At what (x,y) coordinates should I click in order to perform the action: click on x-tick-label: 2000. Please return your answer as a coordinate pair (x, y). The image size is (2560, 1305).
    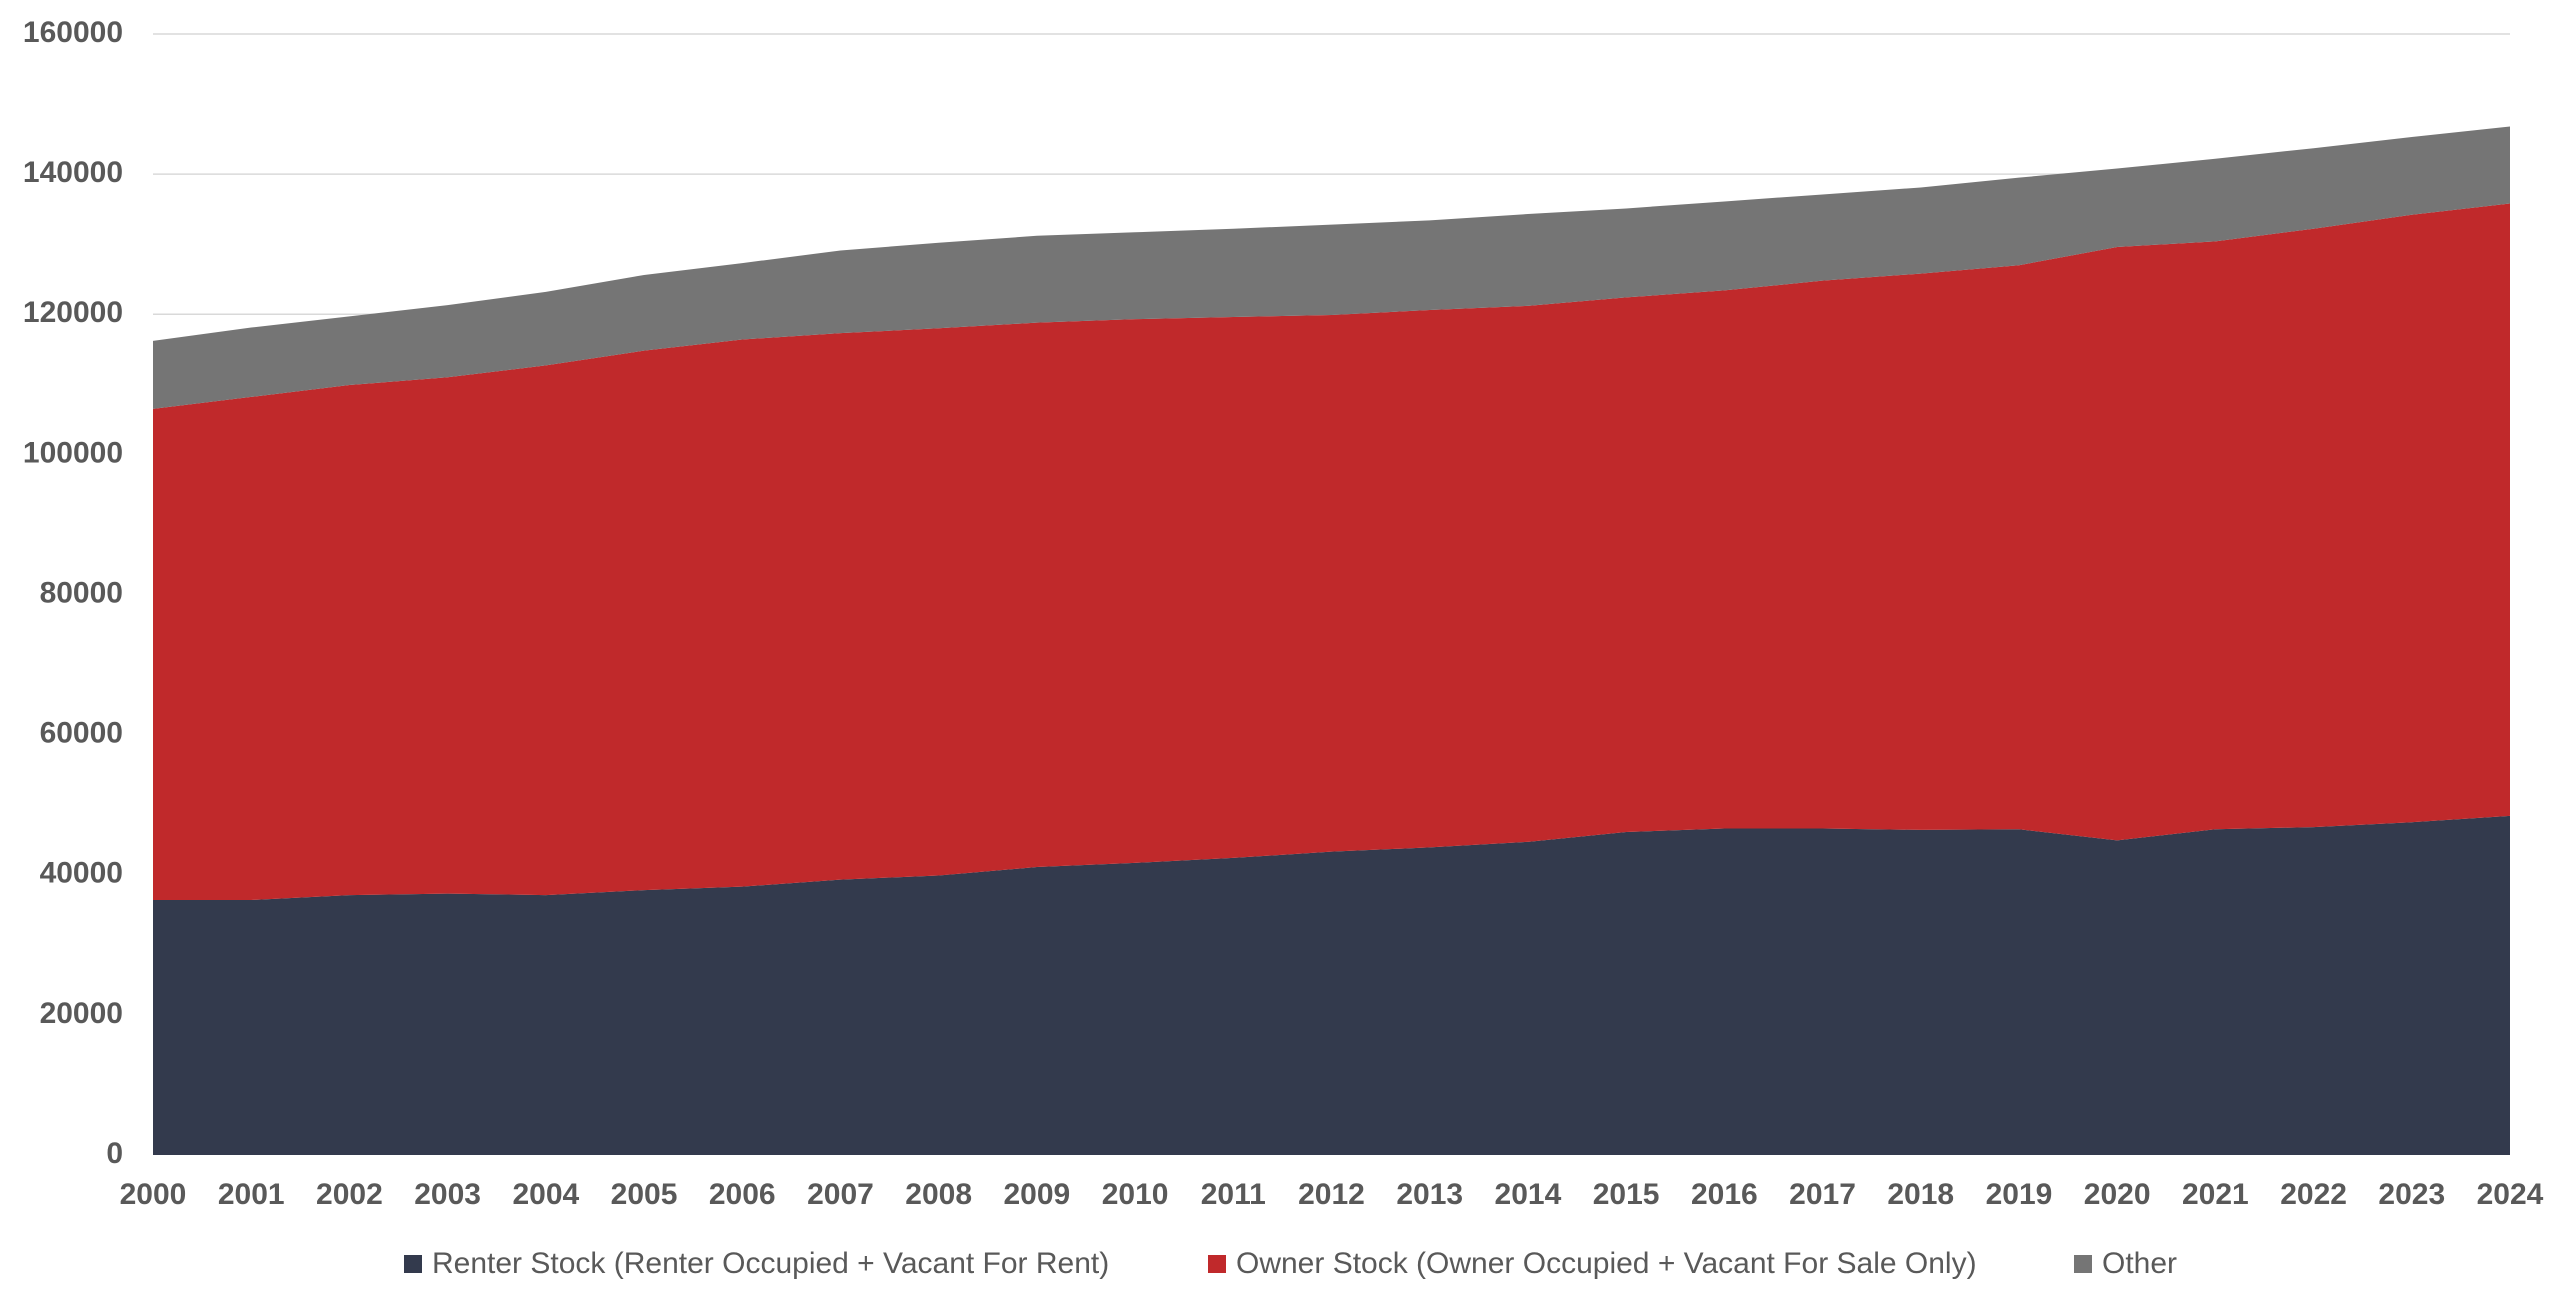
    Looking at the image, I should click on (153, 1194).